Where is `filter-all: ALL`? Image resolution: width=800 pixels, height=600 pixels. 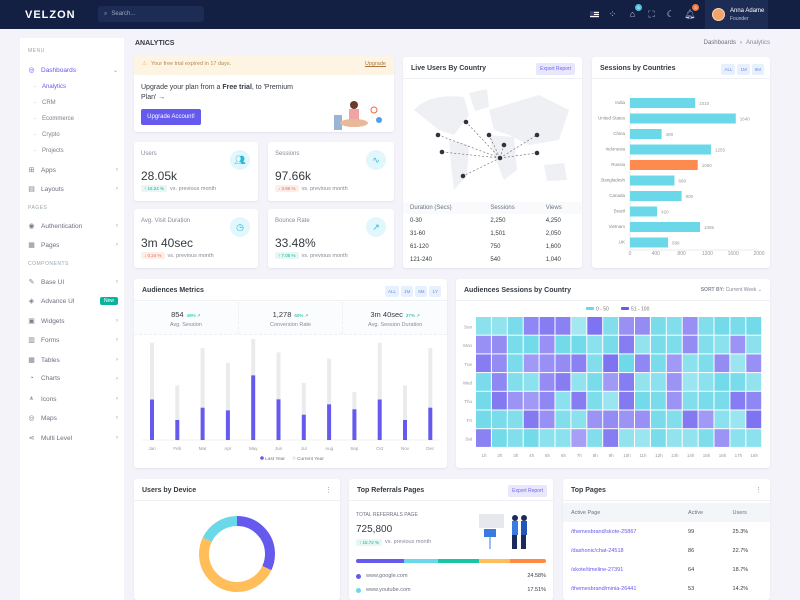 filter-all: ALL is located at coordinates (391, 291).